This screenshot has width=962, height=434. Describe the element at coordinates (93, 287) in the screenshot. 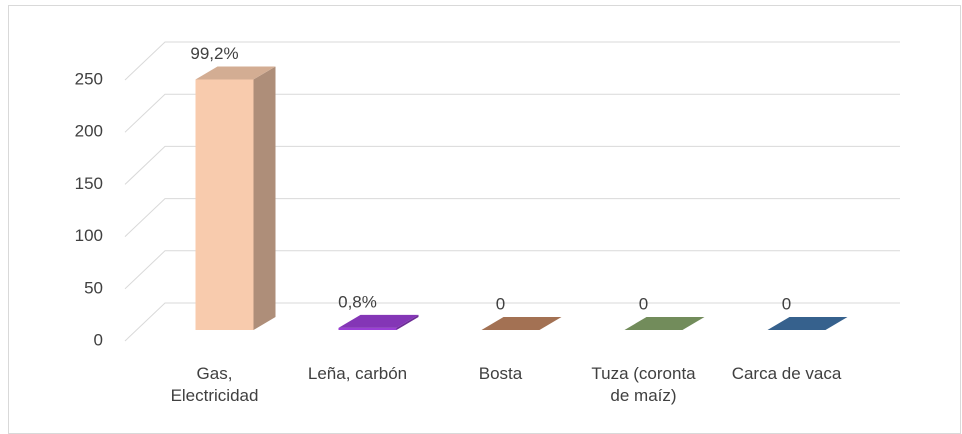

I see `y-tick-label: 50` at that location.